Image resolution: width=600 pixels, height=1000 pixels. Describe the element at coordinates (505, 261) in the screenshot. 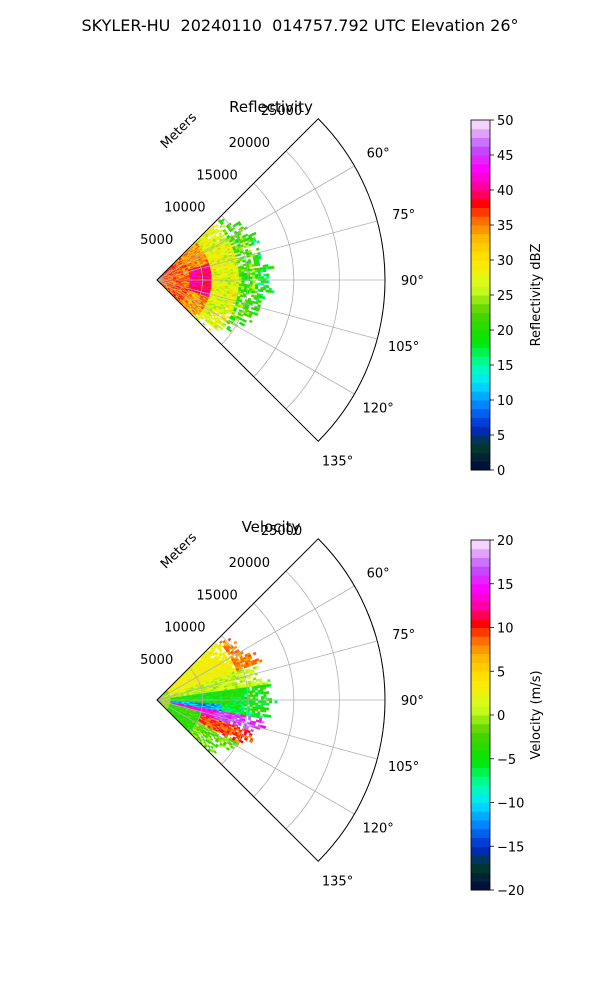

I see `colorbar-tick-label: 30` at that location.